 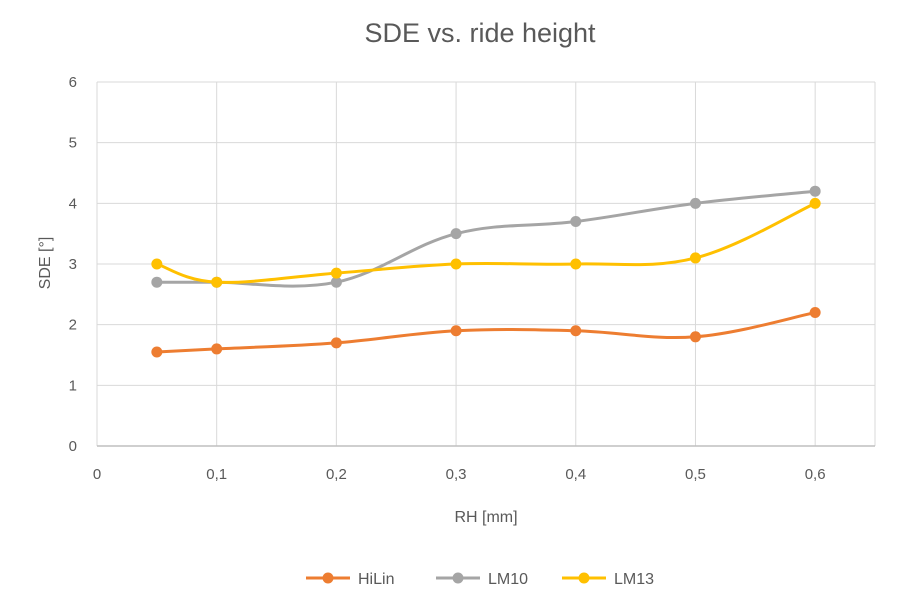 I want to click on y-tick-label: 4, so click(x=73, y=203).